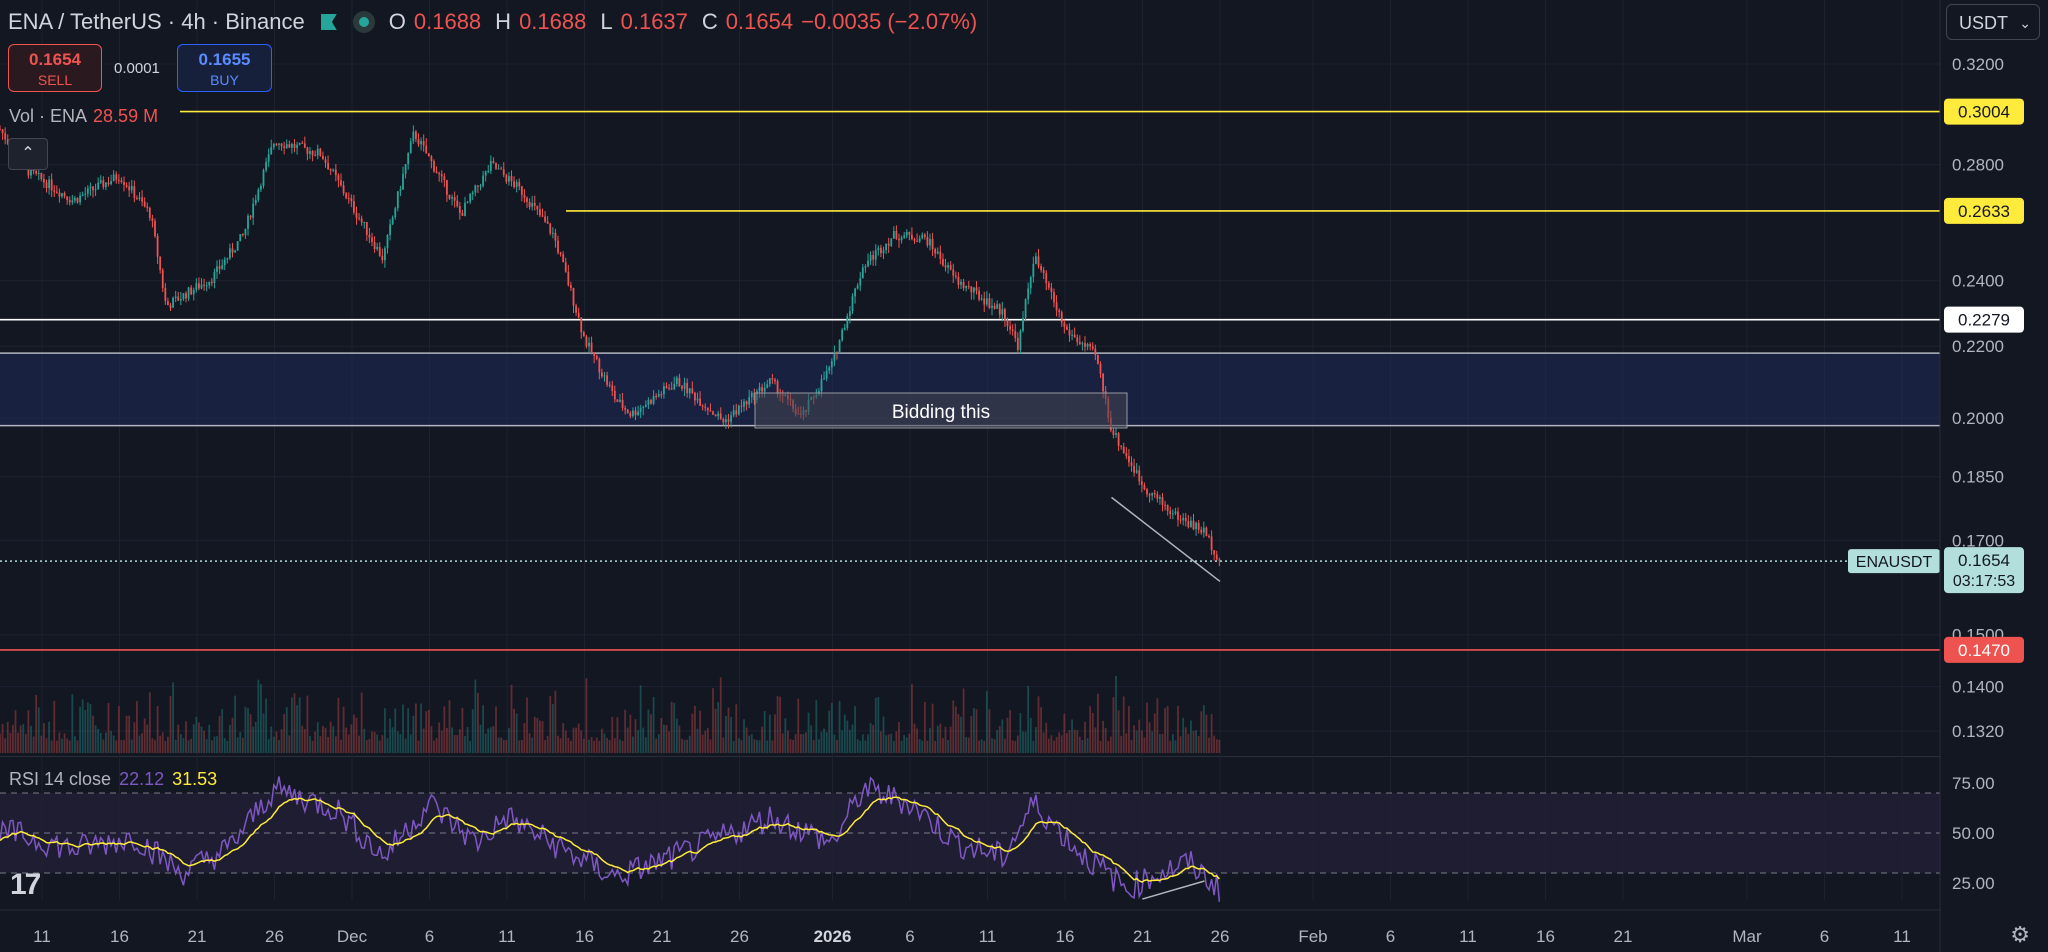  Describe the element at coordinates (328, 22) in the screenshot. I see `flag-icon` at that location.